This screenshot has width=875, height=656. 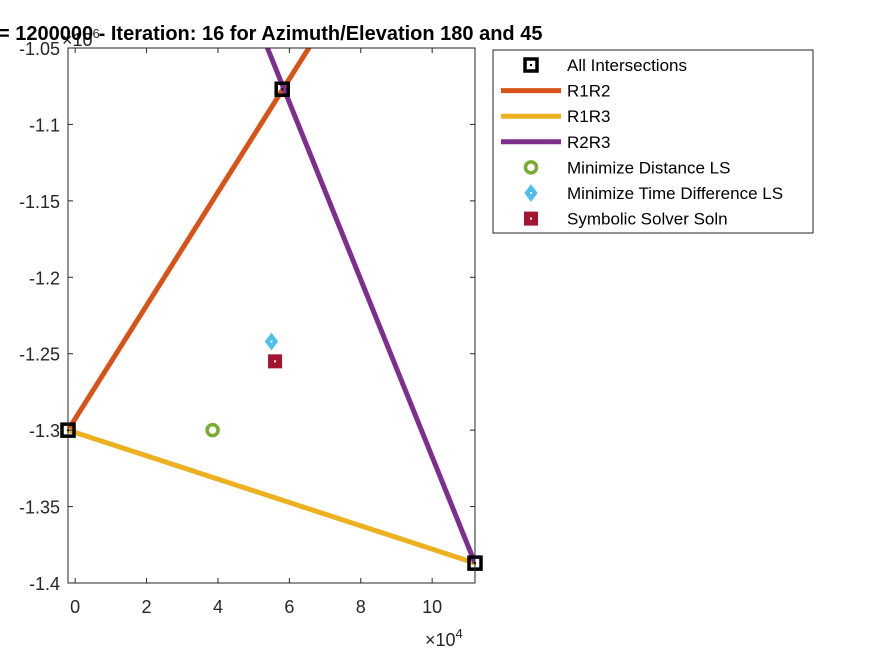 I want to click on y-tick-label: -1.4, so click(x=44, y=584).